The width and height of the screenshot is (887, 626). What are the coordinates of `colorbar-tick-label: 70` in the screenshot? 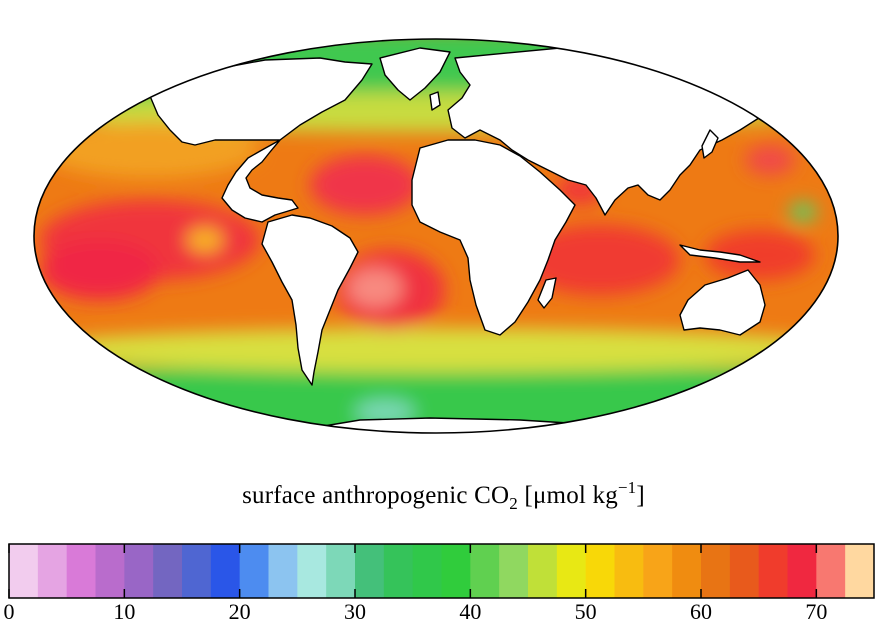 It's located at (816, 611).